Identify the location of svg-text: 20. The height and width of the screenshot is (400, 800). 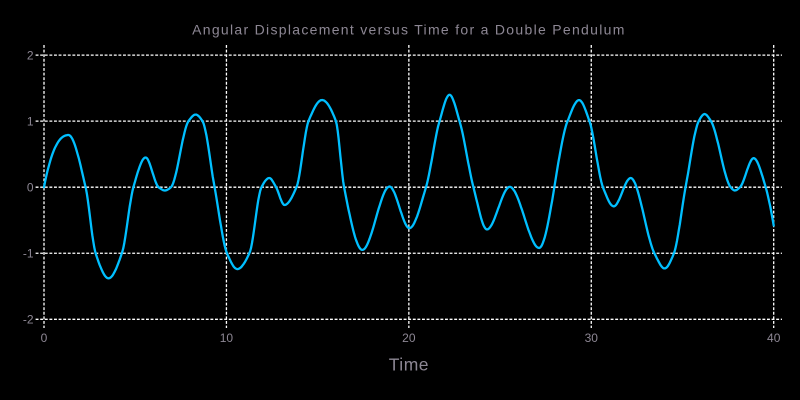
(409, 338).